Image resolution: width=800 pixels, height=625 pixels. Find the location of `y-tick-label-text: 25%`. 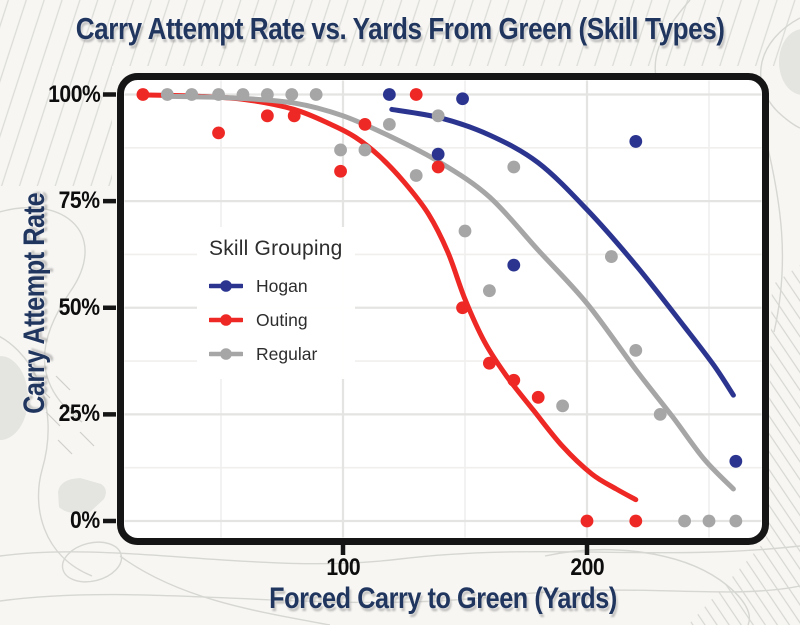

y-tick-label-text: 25% is located at coordinates (79, 414).